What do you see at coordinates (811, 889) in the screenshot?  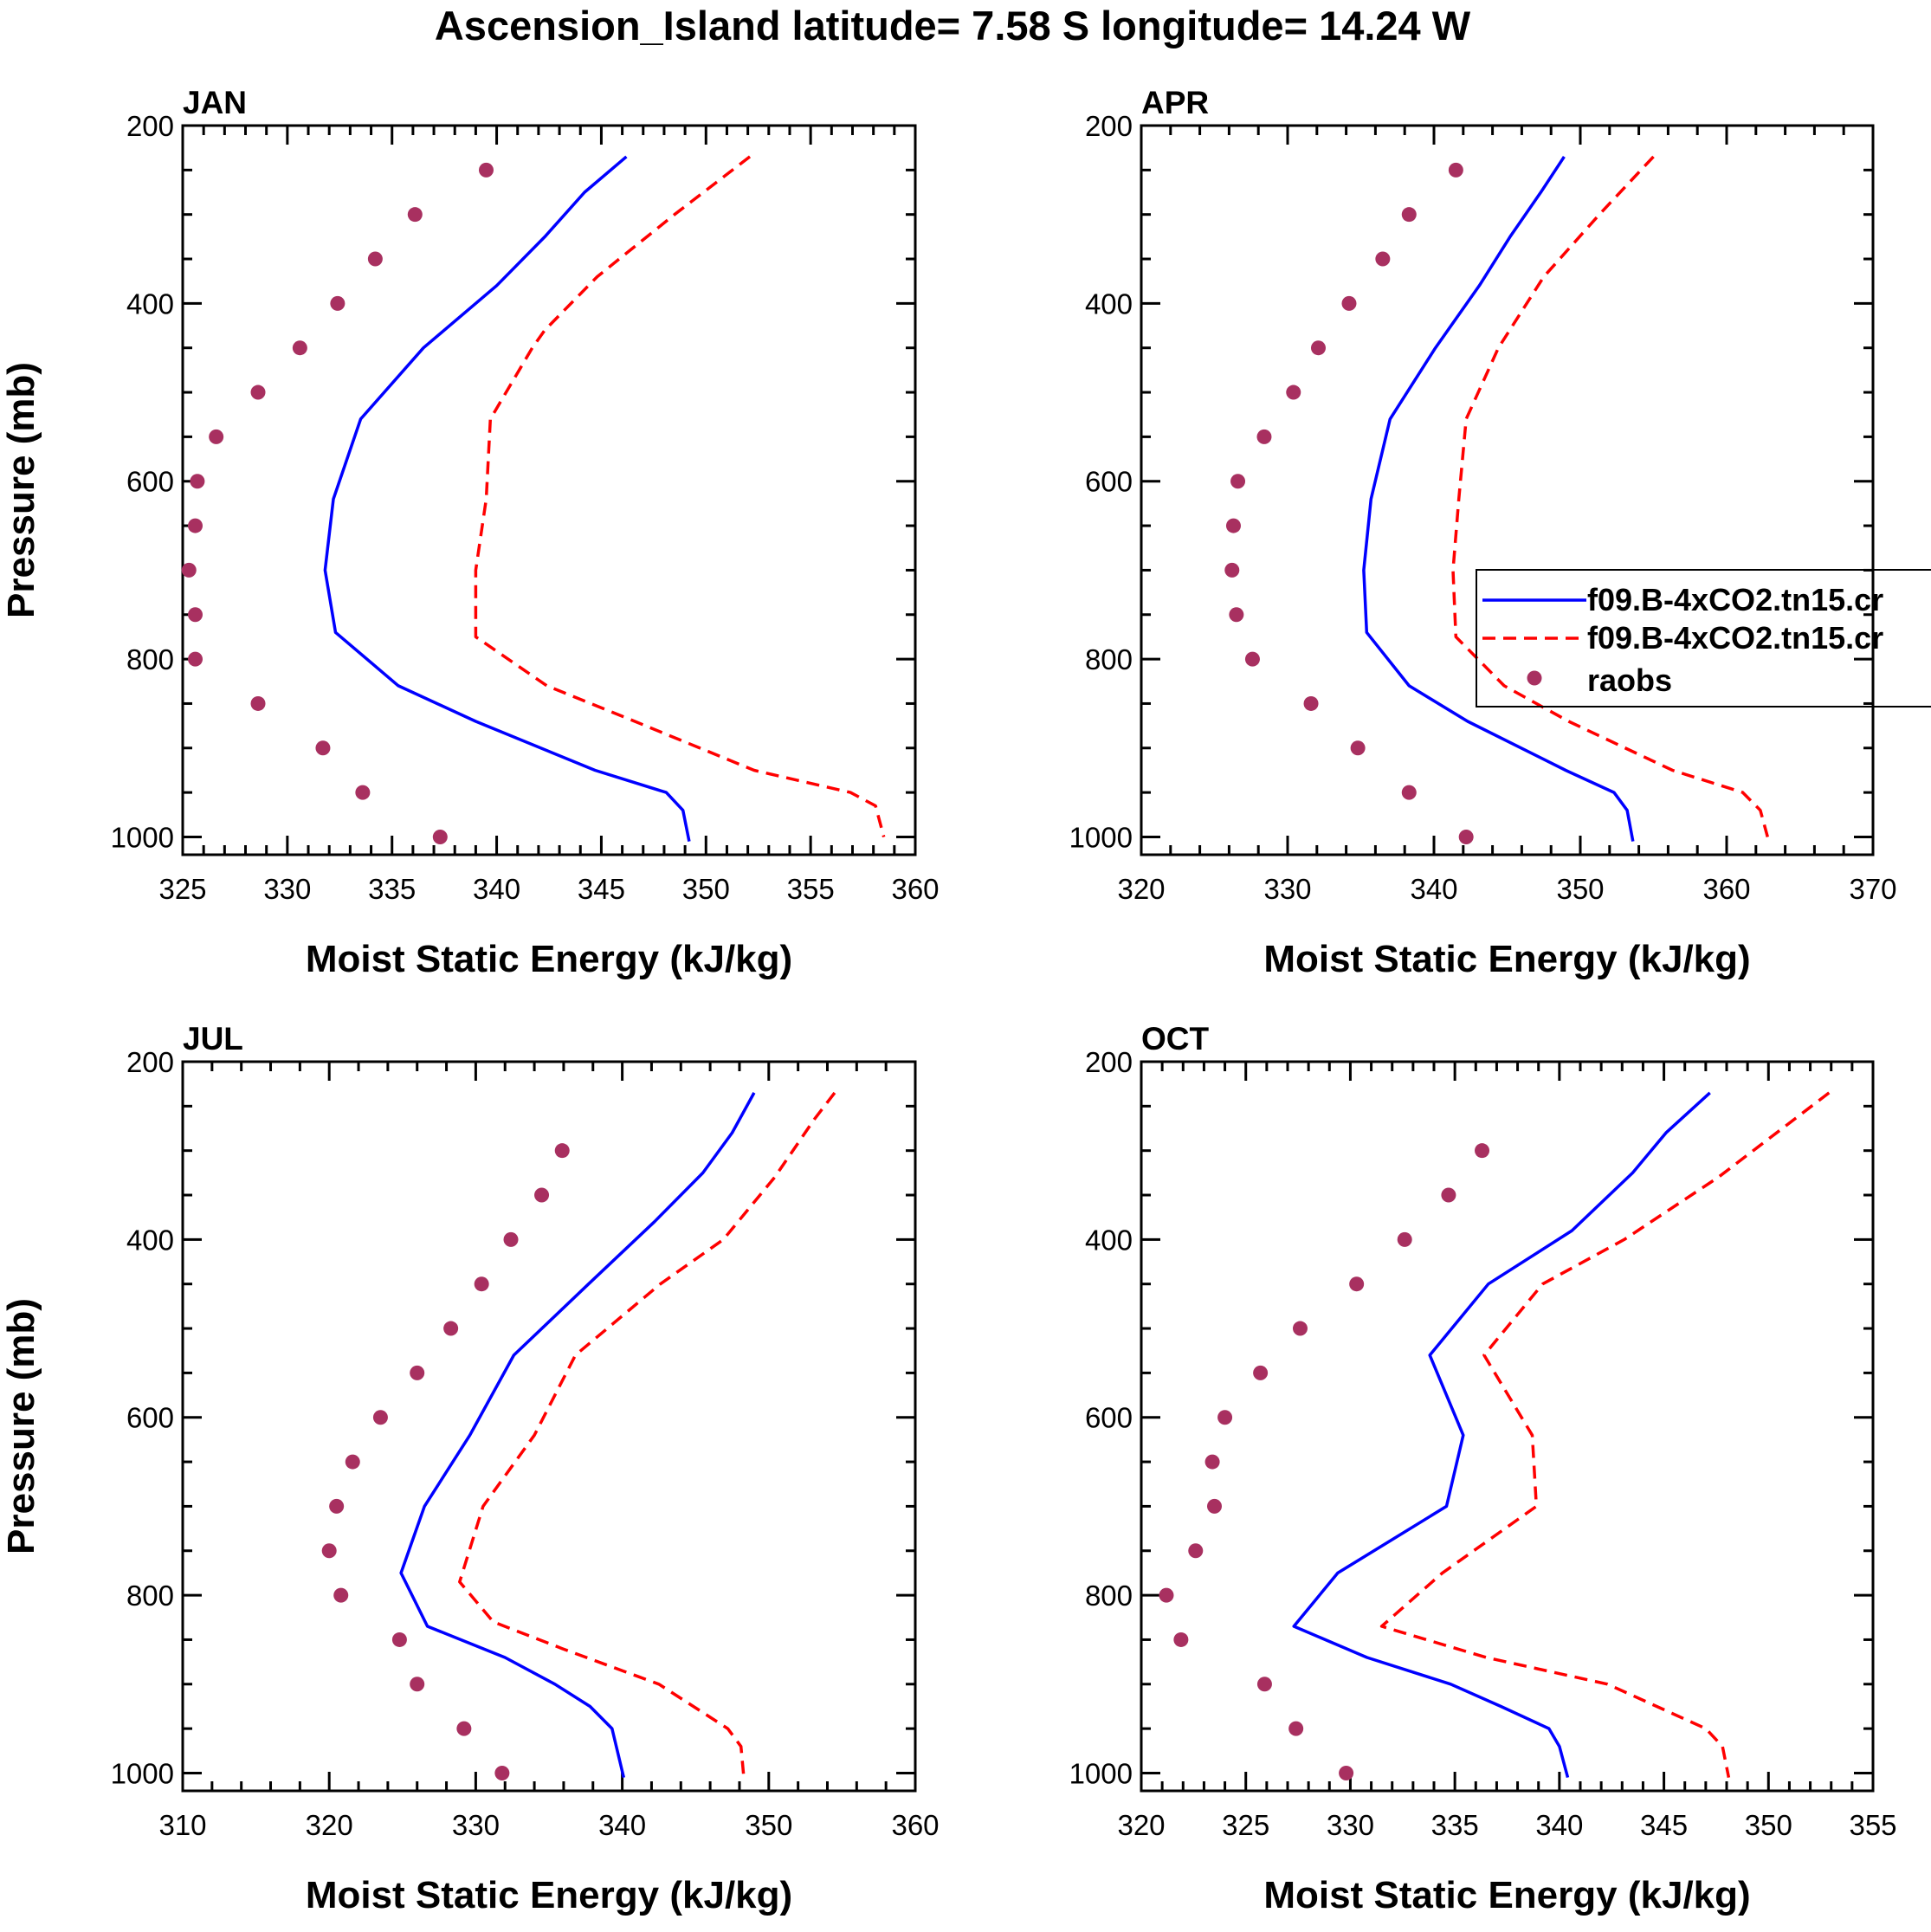 I see `x-tick-label: 355` at bounding box center [811, 889].